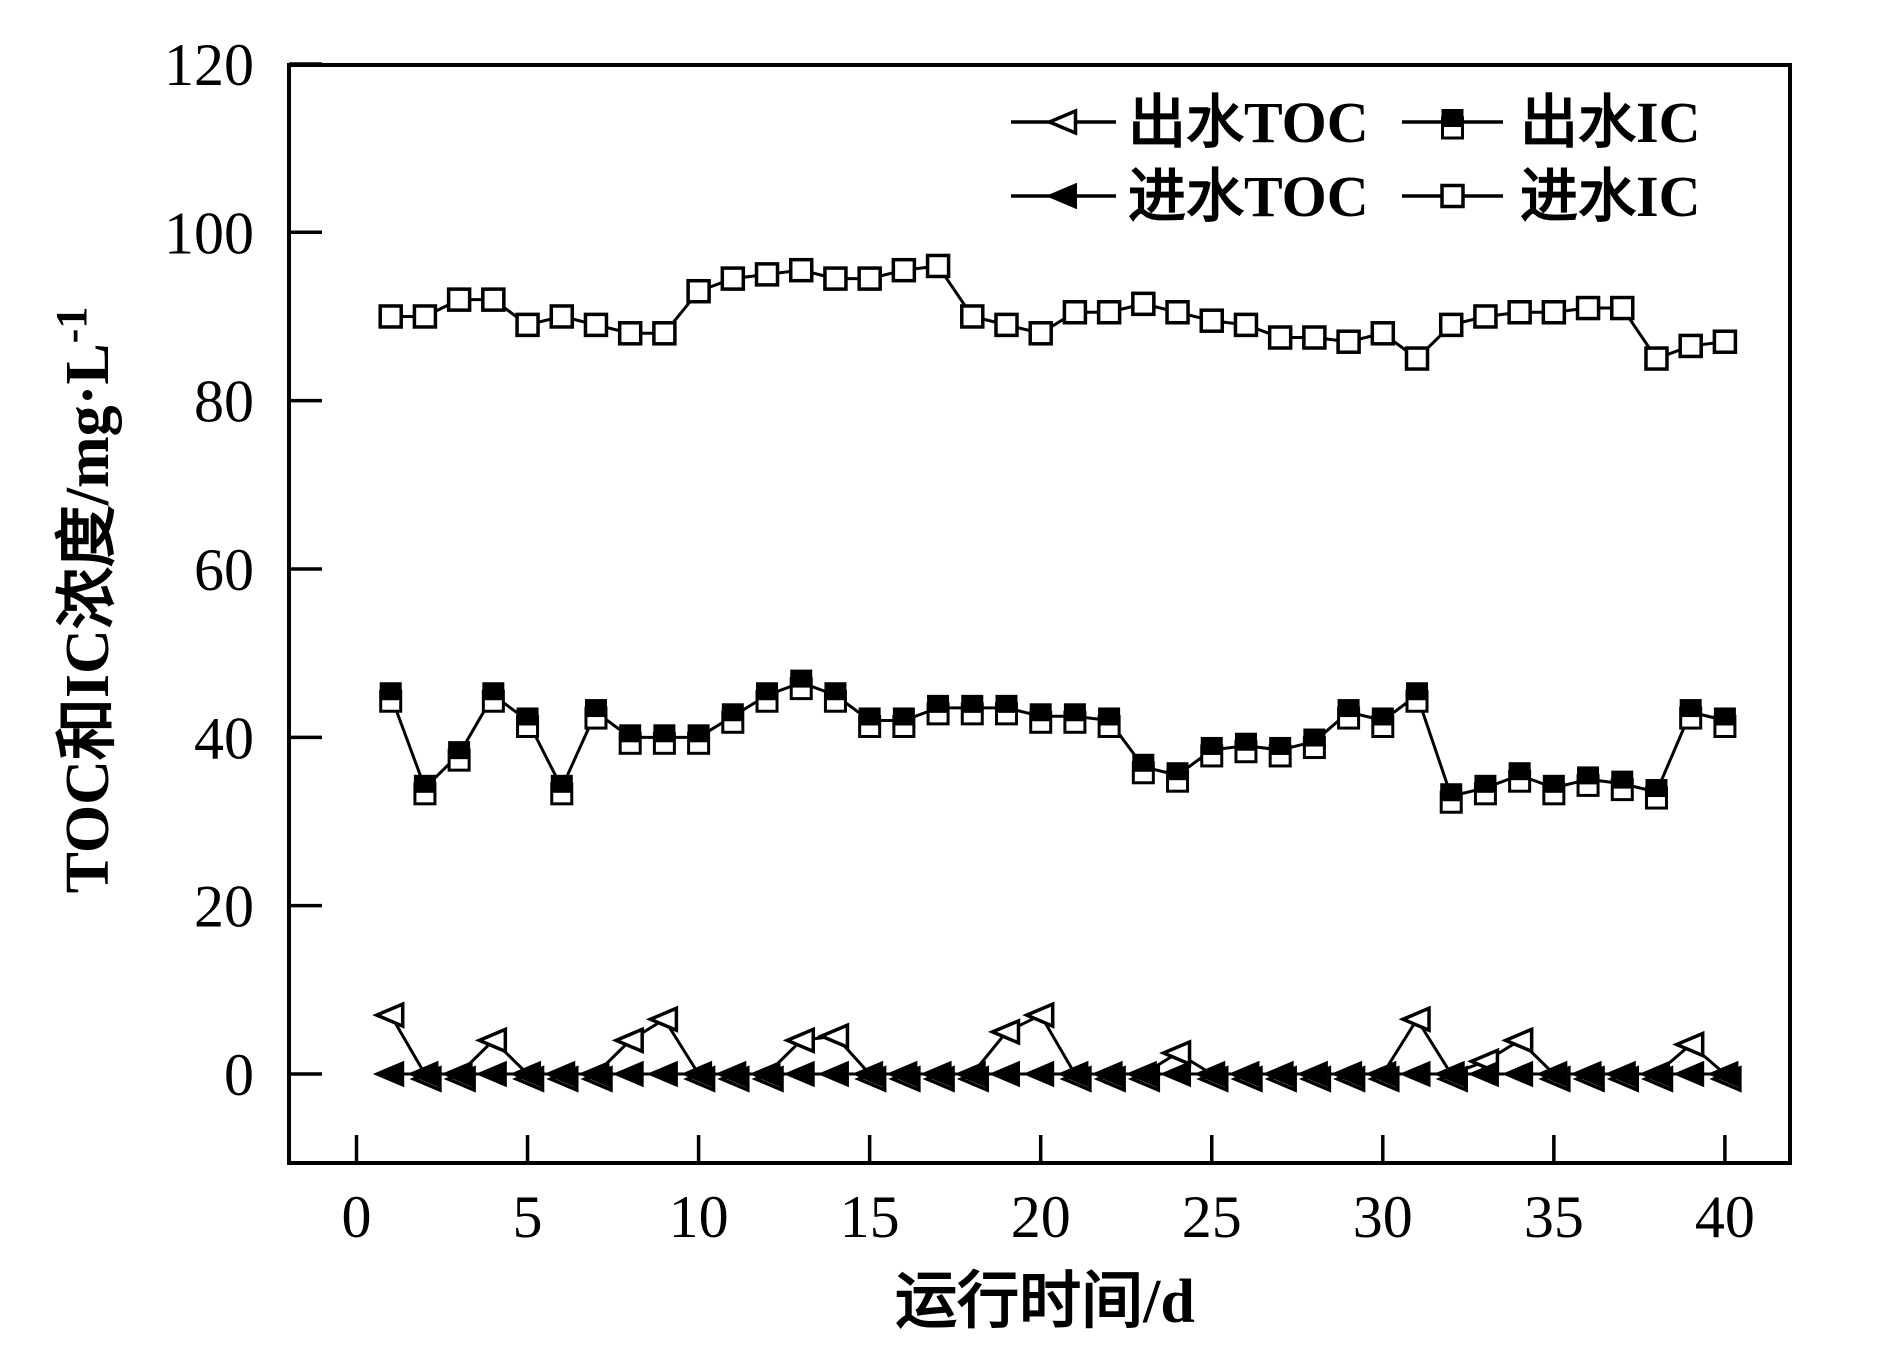 This screenshot has height=1370, width=1890. What do you see at coordinates (1452, 196) in the screenshot?
I see `legend-item-influent-ic` at bounding box center [1452, 196].